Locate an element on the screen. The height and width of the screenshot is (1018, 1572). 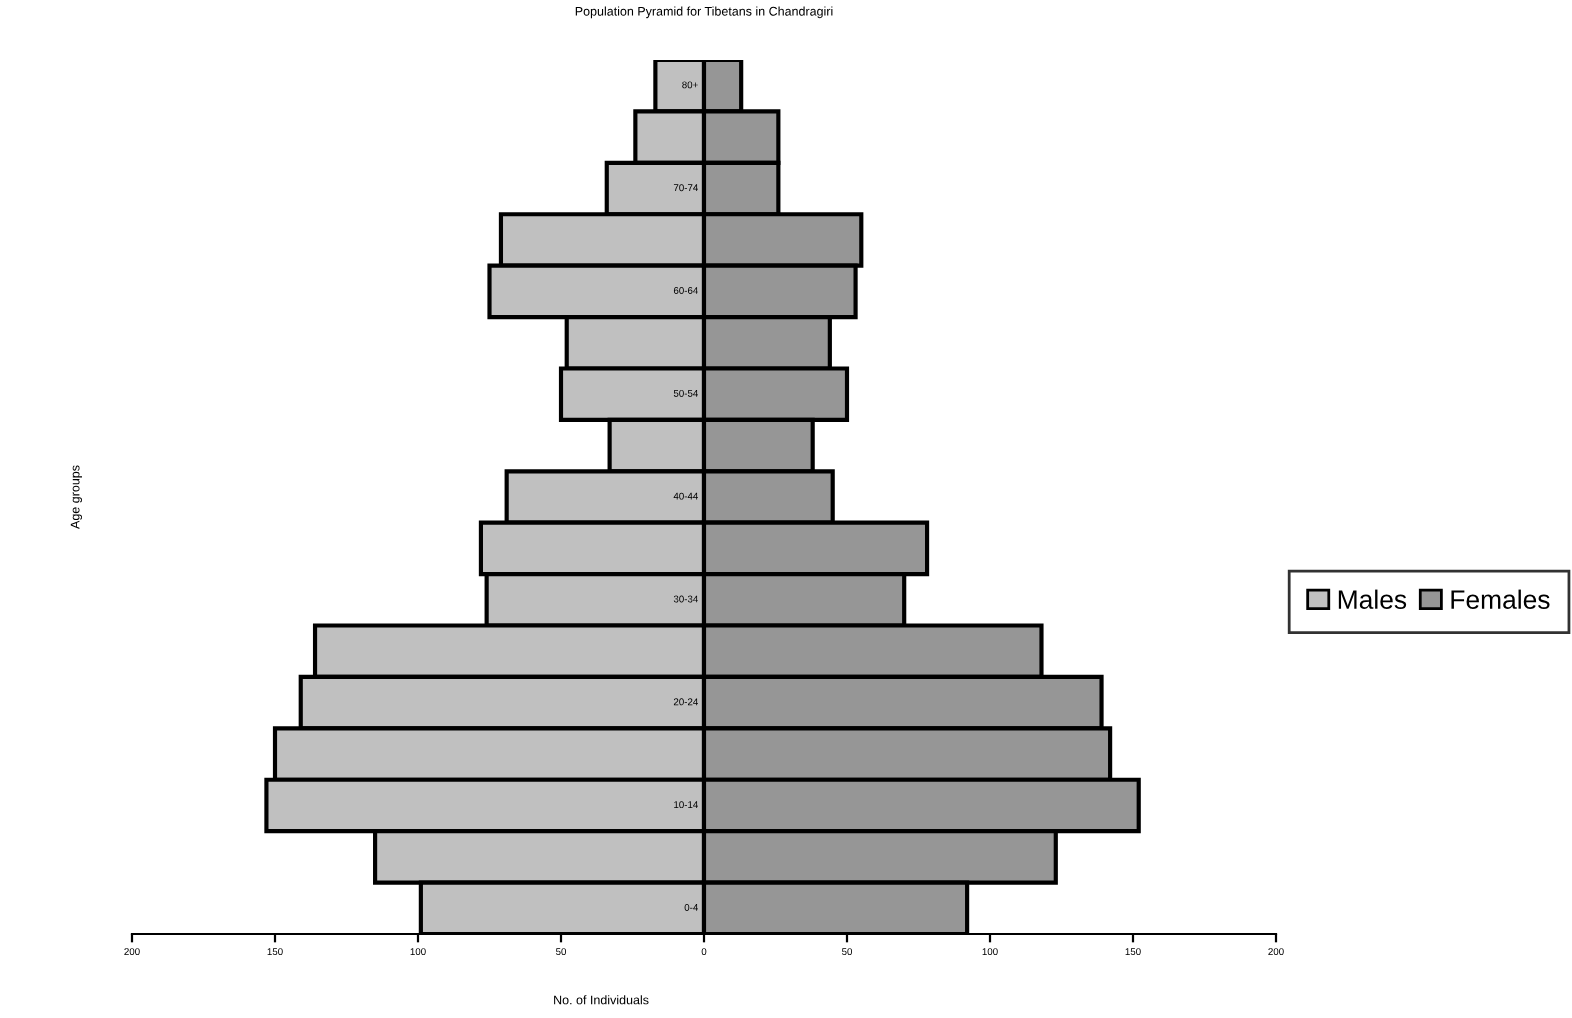
legend-label: Females is located at coordinates (1500, 599).